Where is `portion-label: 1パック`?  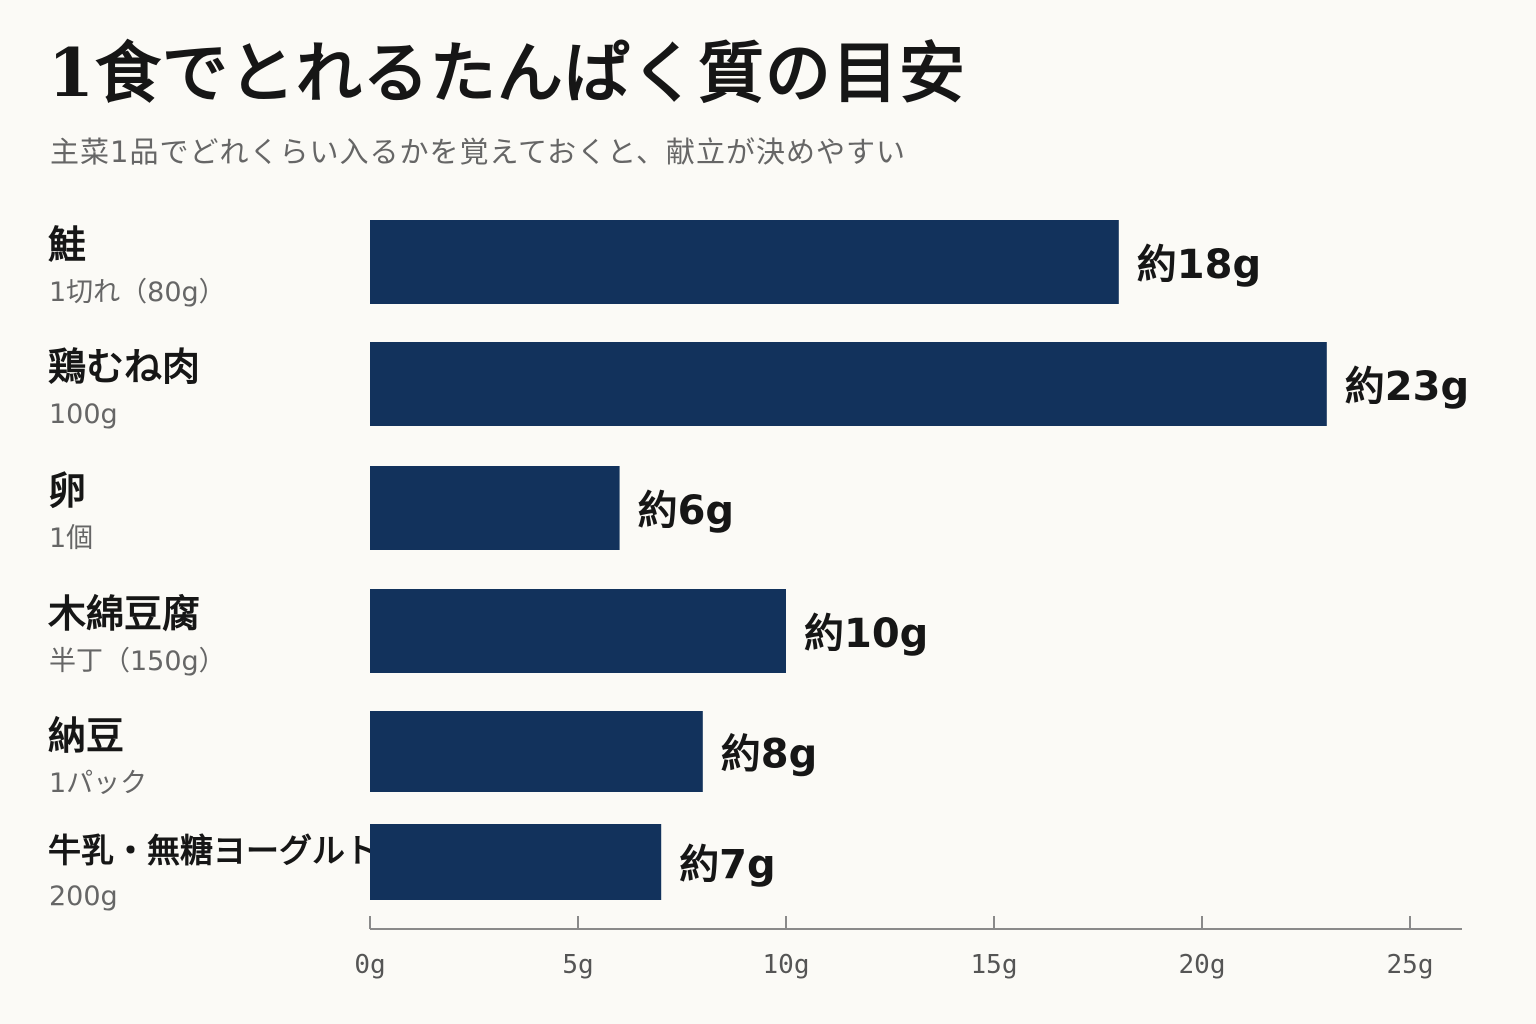 portion-label: 1パック is located at coordinates (98, 783).